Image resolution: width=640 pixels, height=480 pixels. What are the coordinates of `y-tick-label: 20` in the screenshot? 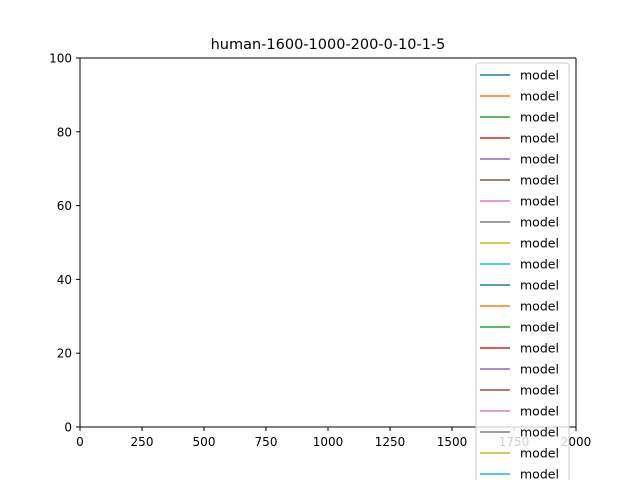 It's located at (64, 354).